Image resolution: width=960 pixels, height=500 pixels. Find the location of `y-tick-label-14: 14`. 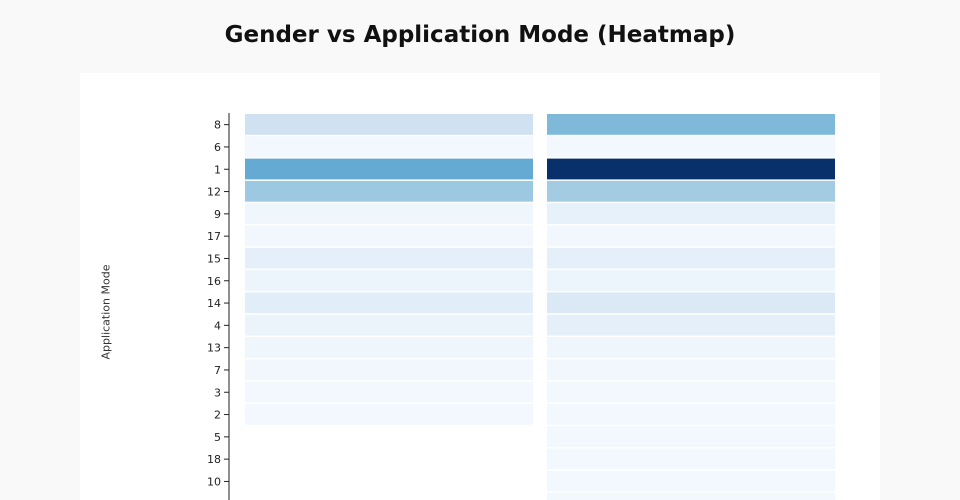

y-tick-label-14: 14 is located at coordinates (214, 303).